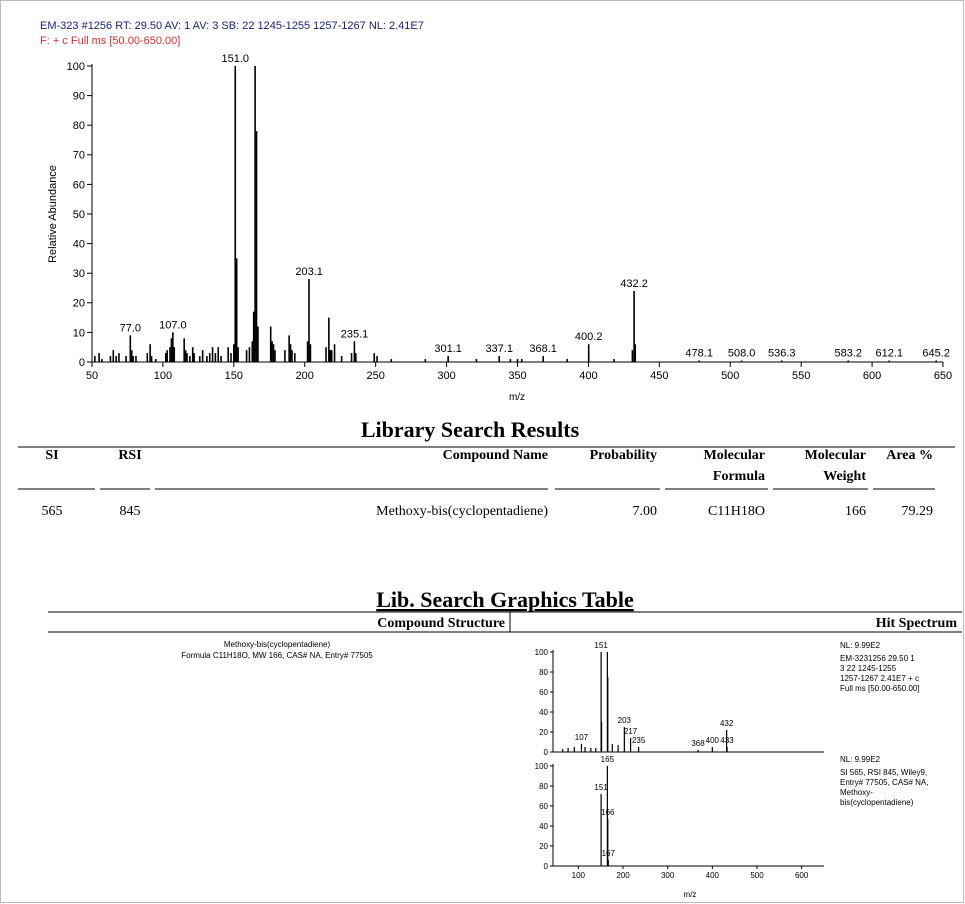  I want to click on scan-filter: F: + c Full ms [50.00-650.00], so click(110, 41).